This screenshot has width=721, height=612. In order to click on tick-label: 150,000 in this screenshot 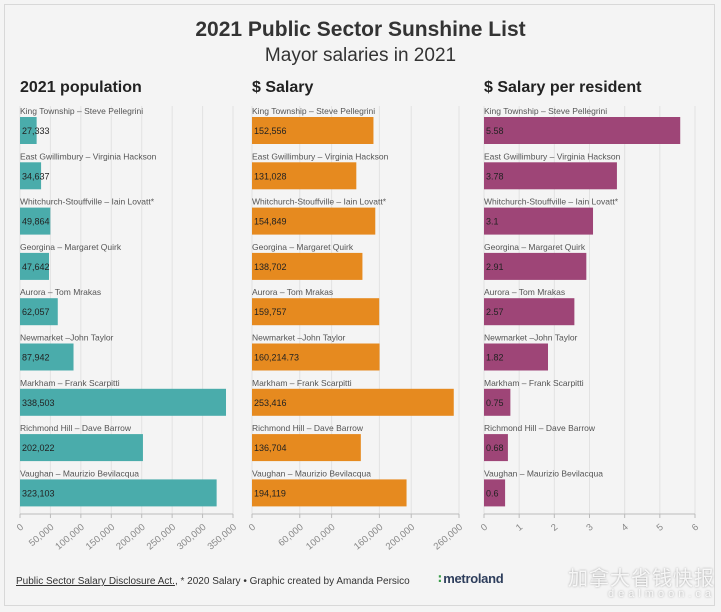, I will do `click(100, 537)`.